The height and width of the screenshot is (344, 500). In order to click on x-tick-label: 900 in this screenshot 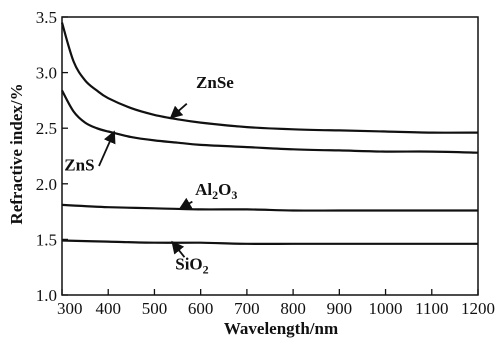, I will do `click(340, 308)`.